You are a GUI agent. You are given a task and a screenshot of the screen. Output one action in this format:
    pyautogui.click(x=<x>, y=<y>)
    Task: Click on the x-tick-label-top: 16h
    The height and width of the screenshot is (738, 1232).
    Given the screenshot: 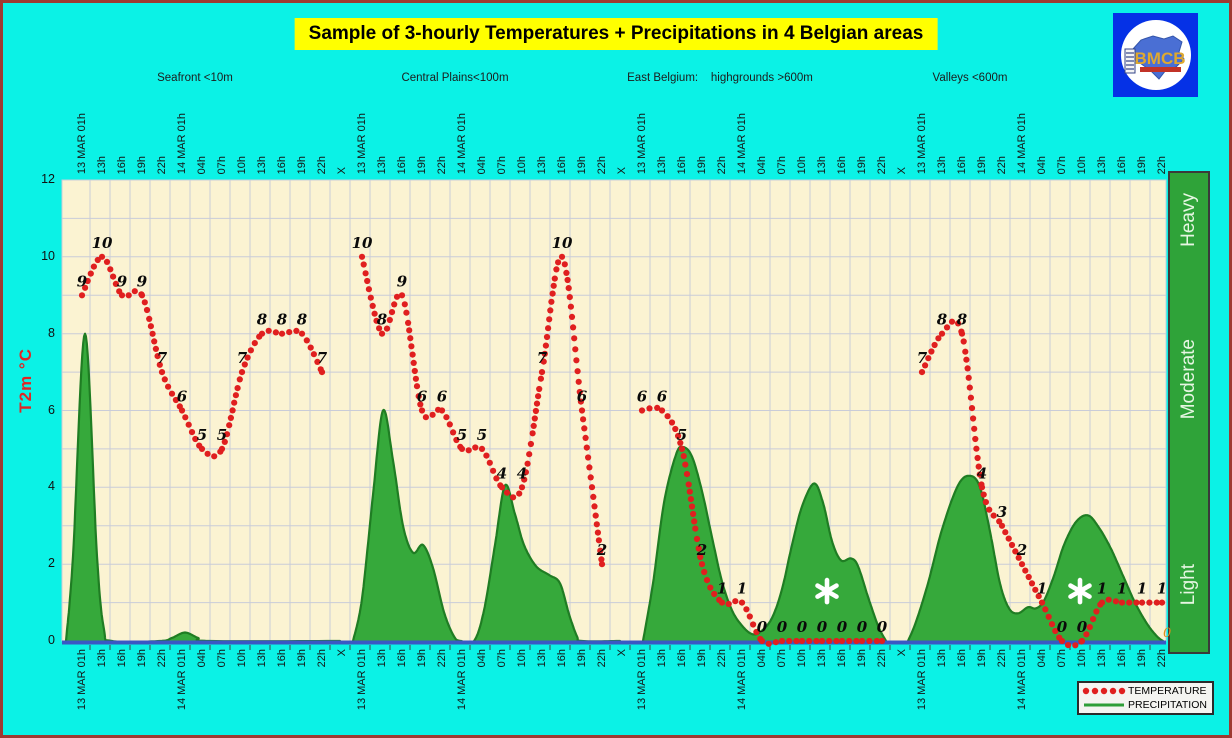 What is the action you would take?
    pyautogui.click(x=1122, y=164)
    